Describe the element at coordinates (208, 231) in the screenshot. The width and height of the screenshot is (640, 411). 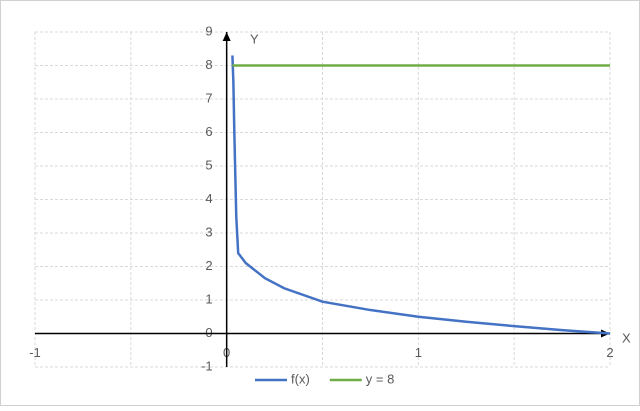
I see `y-tick-label: 3` at that location.